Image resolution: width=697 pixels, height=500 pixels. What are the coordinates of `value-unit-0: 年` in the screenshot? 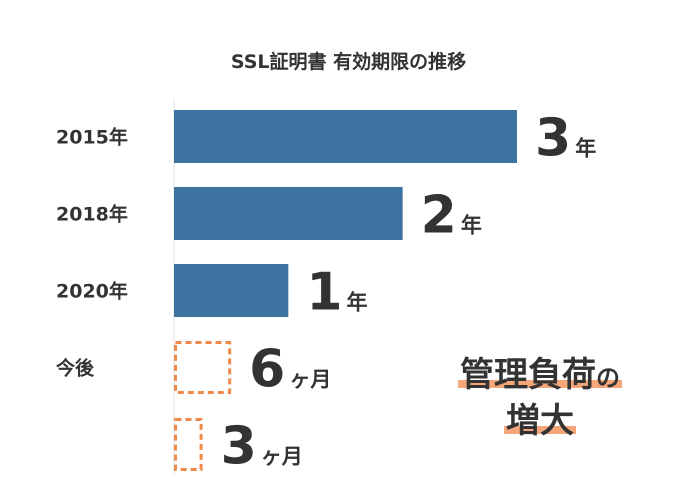 It's located at (585, 149).